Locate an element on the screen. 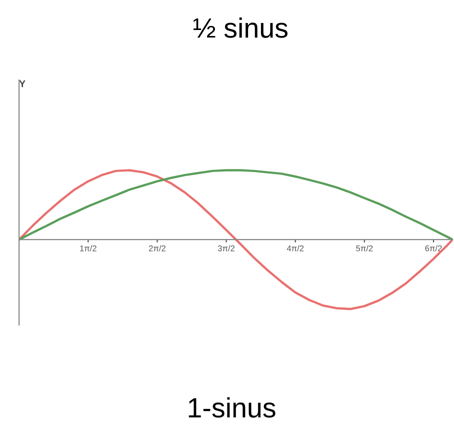 The height and width of the screenshot is (435, 454). x-tick-label: 6π/2 is located at coordinates (433, 248).